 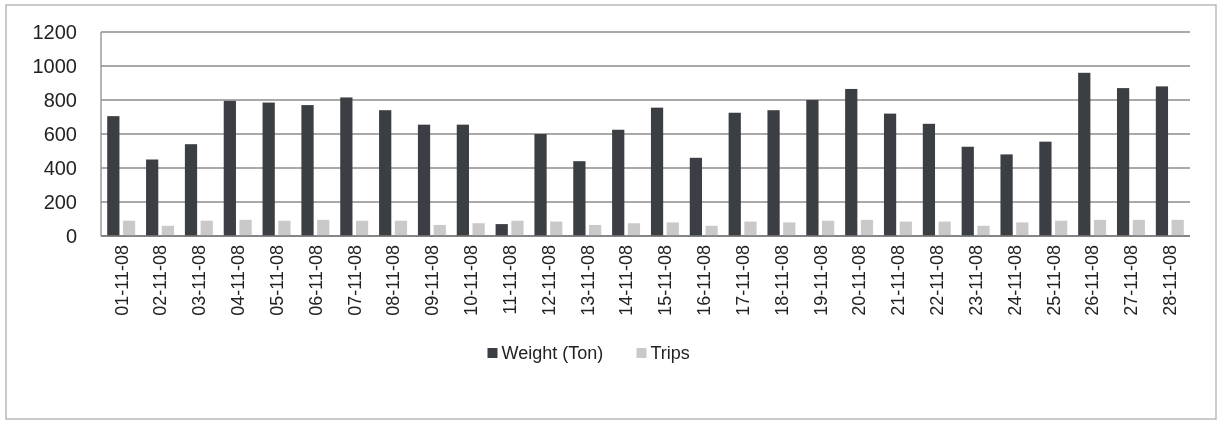 I want to click on x-tick-label: 12-11-08, so click(x=548, y=280).